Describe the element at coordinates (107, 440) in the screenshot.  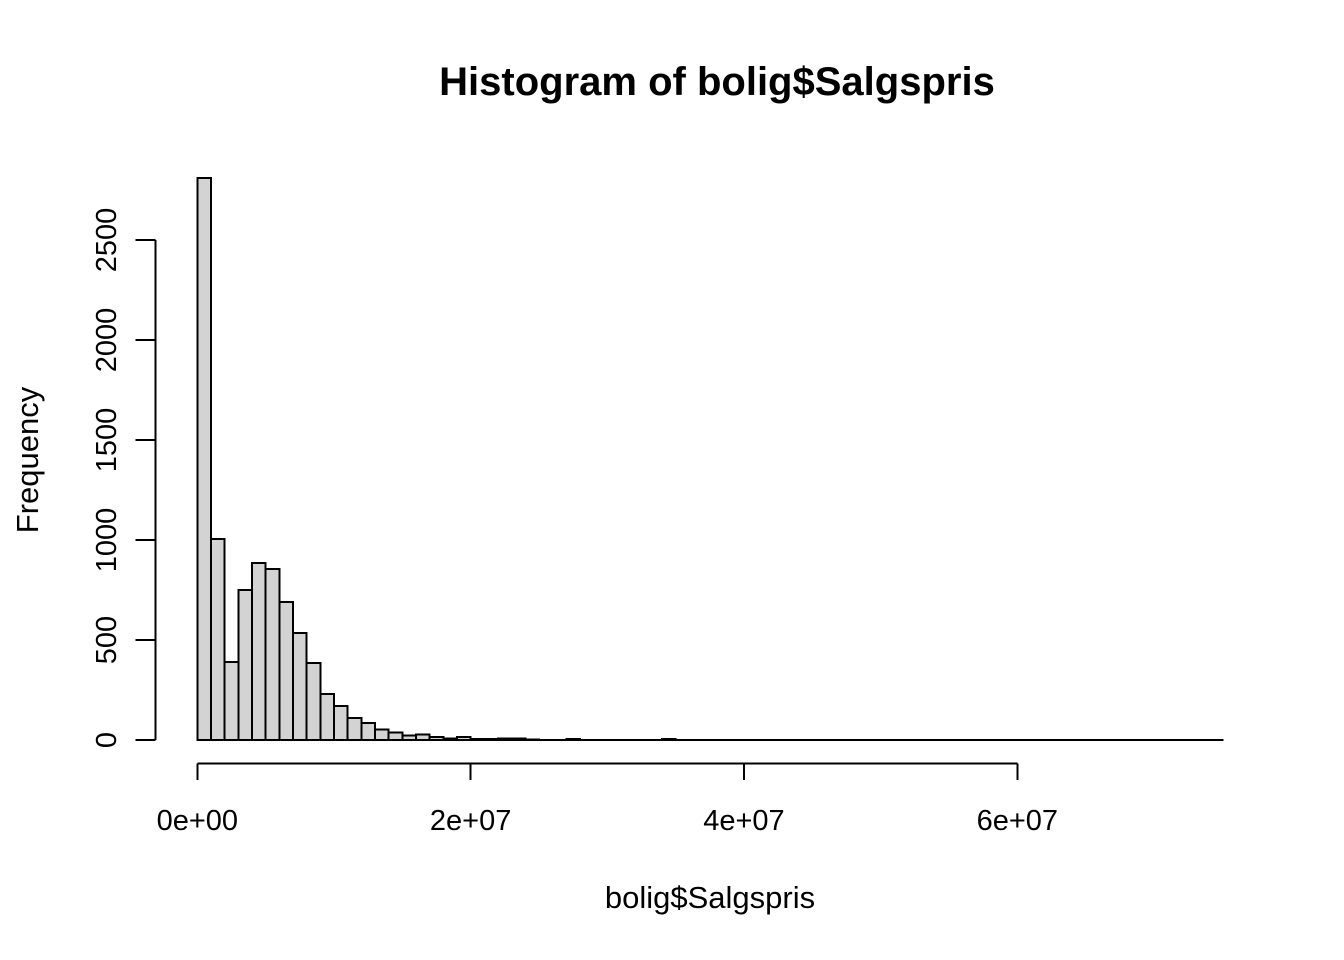
I see `y-tick-label: 1500` at that location.